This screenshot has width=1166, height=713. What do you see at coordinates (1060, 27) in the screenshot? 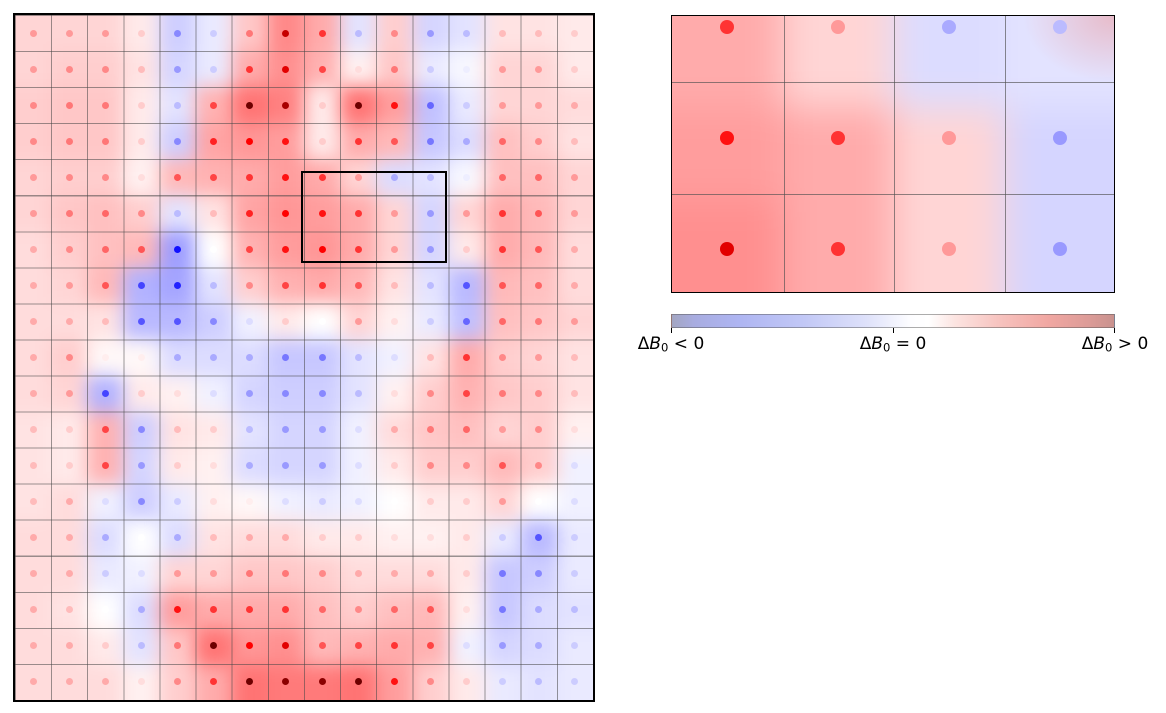
I see `zoom-sample-dot` at bounding box center [1060, 27].